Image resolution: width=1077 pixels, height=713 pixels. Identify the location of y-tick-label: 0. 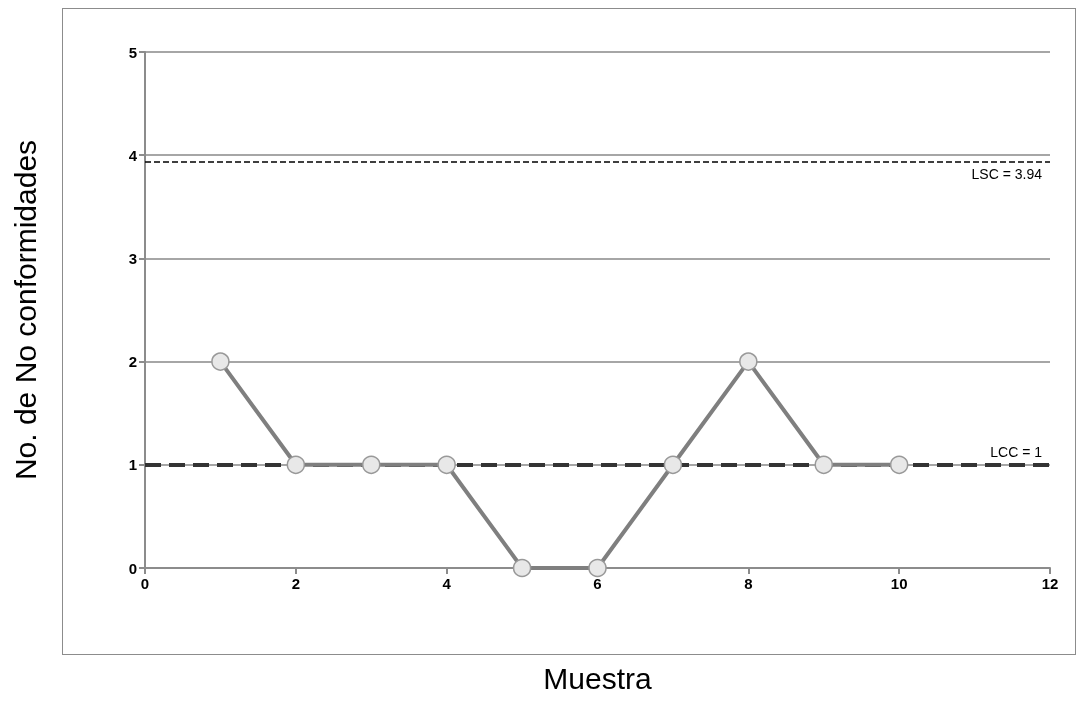
(132, 568).